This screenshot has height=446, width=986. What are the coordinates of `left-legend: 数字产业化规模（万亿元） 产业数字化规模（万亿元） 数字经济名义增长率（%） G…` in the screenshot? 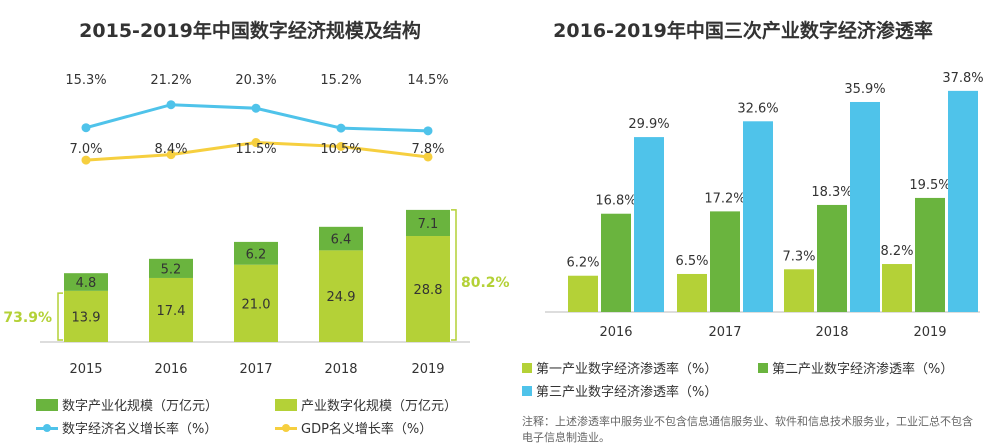 It's located at (246, 416).